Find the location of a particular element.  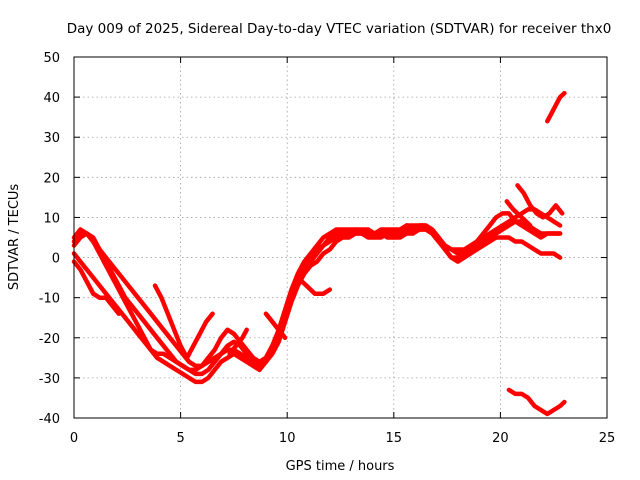

y-tick-label: -10 is located at coordinates (49, 299).